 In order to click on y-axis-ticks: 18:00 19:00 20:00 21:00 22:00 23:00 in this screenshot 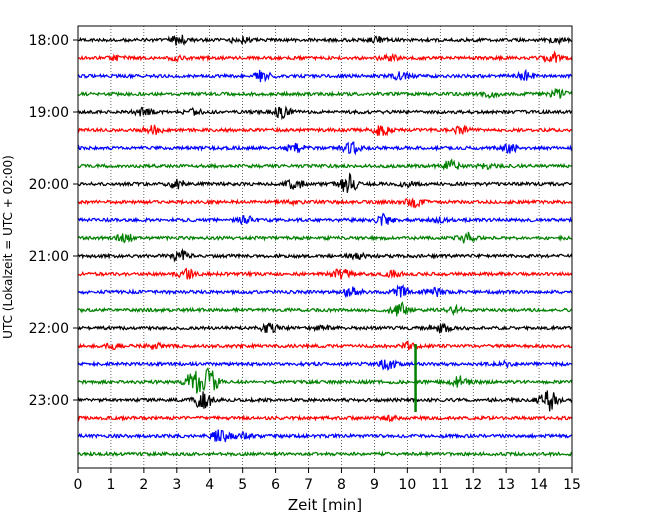, I will do `click(53, 221)`.